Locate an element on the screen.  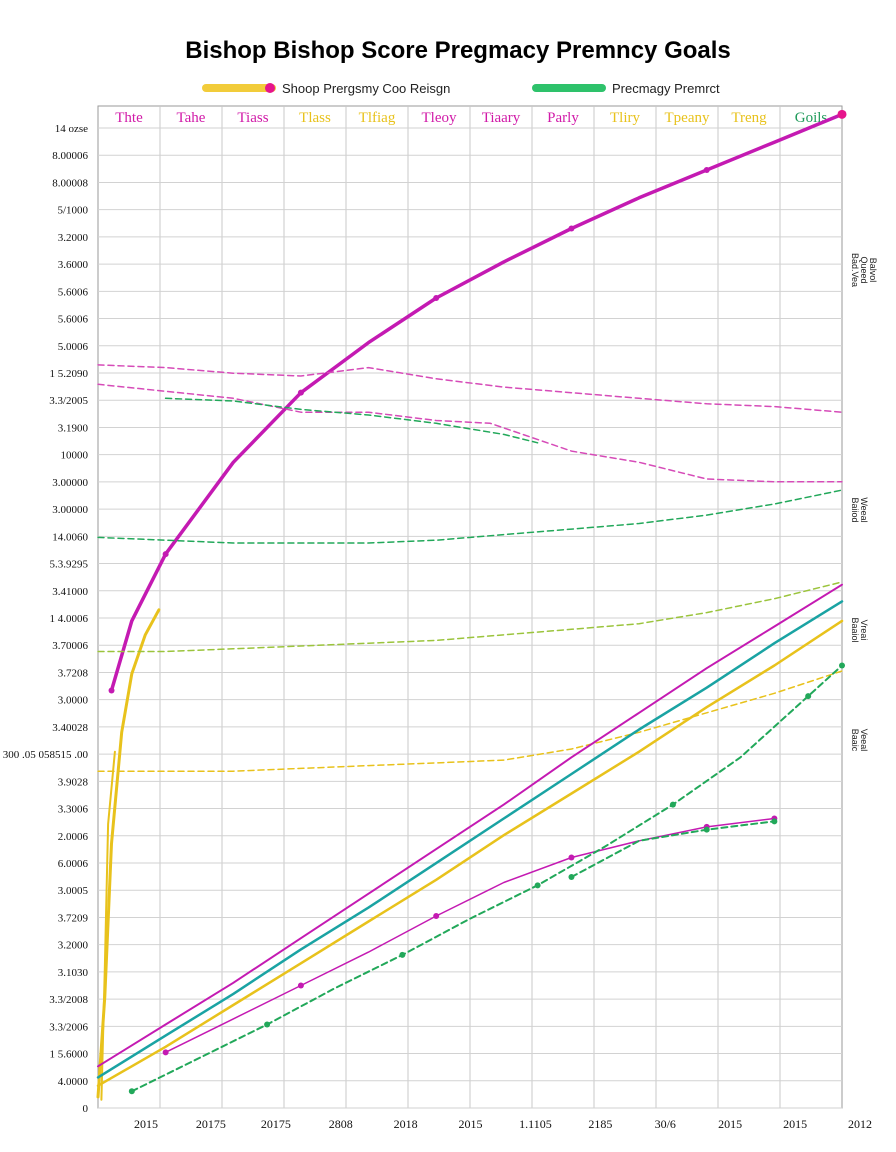
y-tick-label: 3.9028 is located at coordinates (73, 782).